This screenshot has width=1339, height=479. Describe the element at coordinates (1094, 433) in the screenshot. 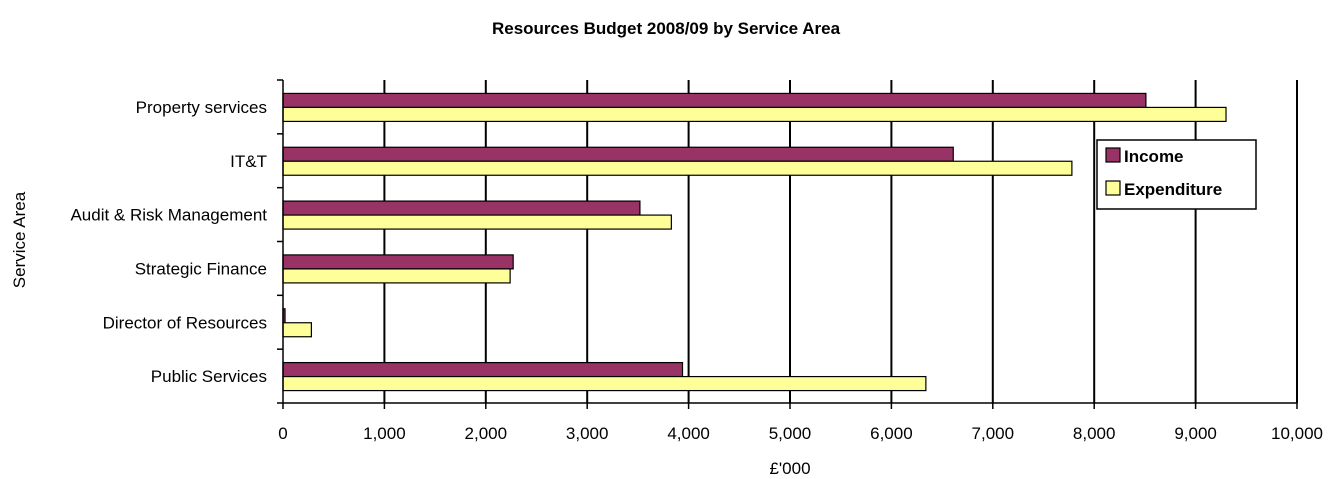

I see `x-tick-label: 8,000` at that location.